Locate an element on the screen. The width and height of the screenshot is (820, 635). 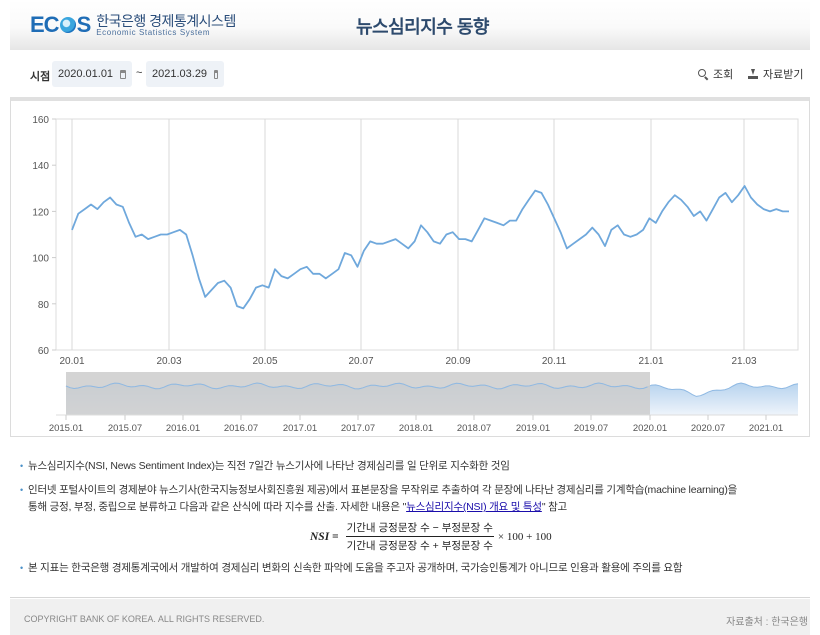
logo-text: 한국은행 경제통계시스템 Economic Statistics System is located at coordinates (166, 25).